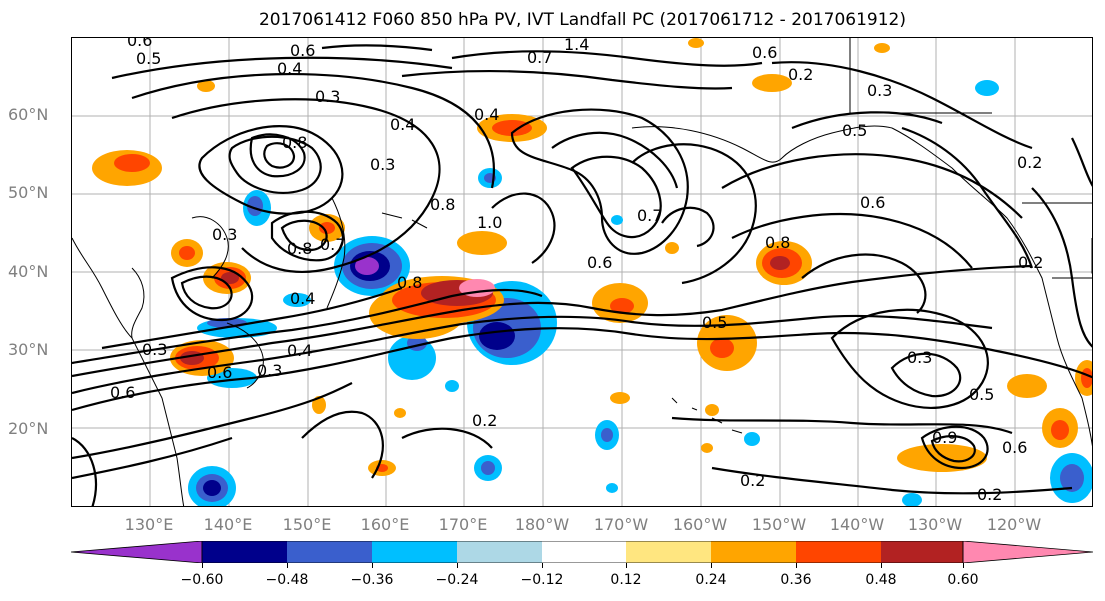  I want to click on contour-label: 0.9, so click(944, 437).